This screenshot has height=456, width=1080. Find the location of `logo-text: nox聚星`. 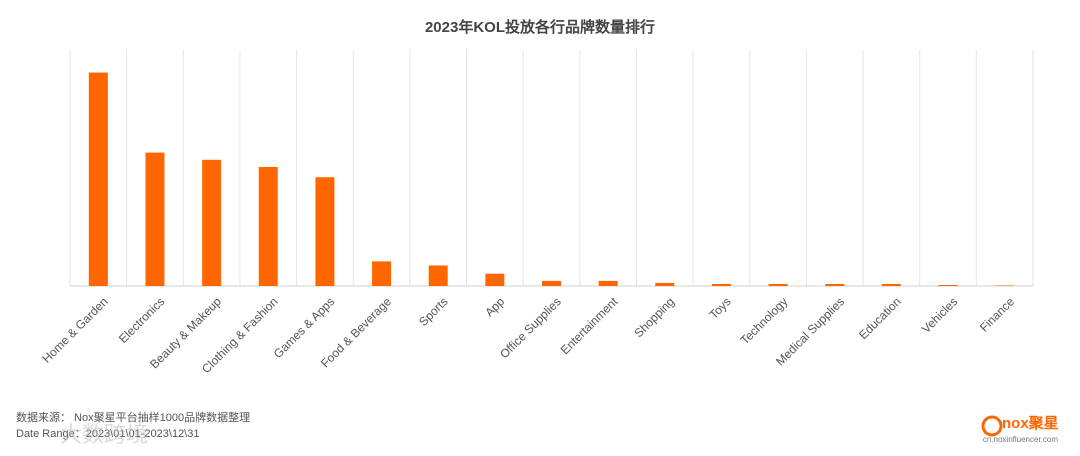

logo-text: nox聚星 is located at coordinates (1030, 423).